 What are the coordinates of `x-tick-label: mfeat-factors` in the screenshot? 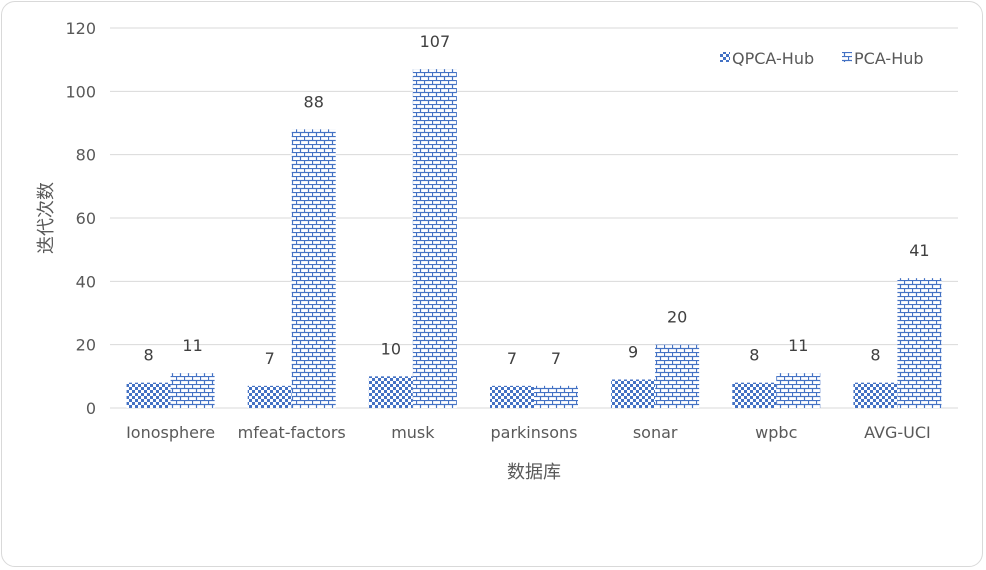 It's located at (292, 432).